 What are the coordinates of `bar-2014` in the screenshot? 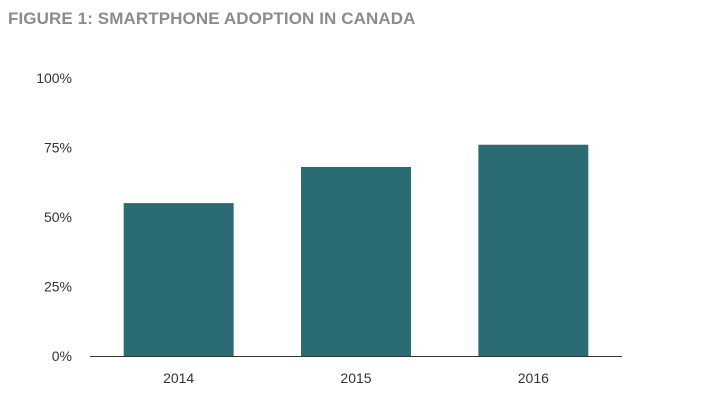 It's located at (178, 279).